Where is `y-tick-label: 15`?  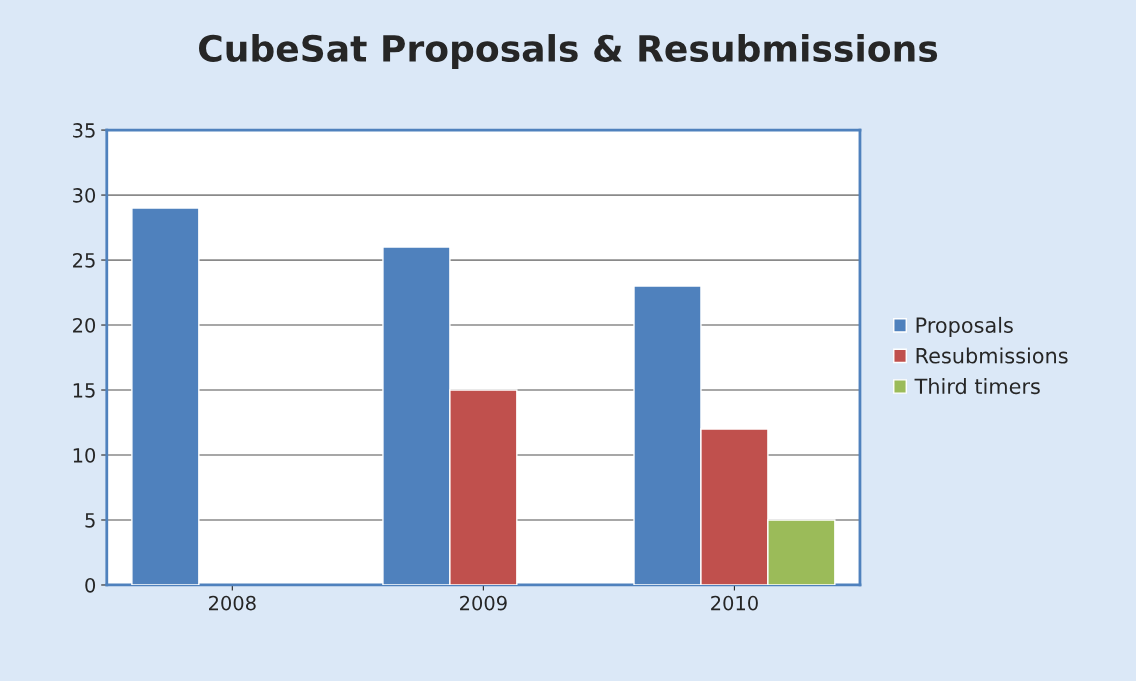 y-tick-label: 15 is located at coordinates (84, 390).